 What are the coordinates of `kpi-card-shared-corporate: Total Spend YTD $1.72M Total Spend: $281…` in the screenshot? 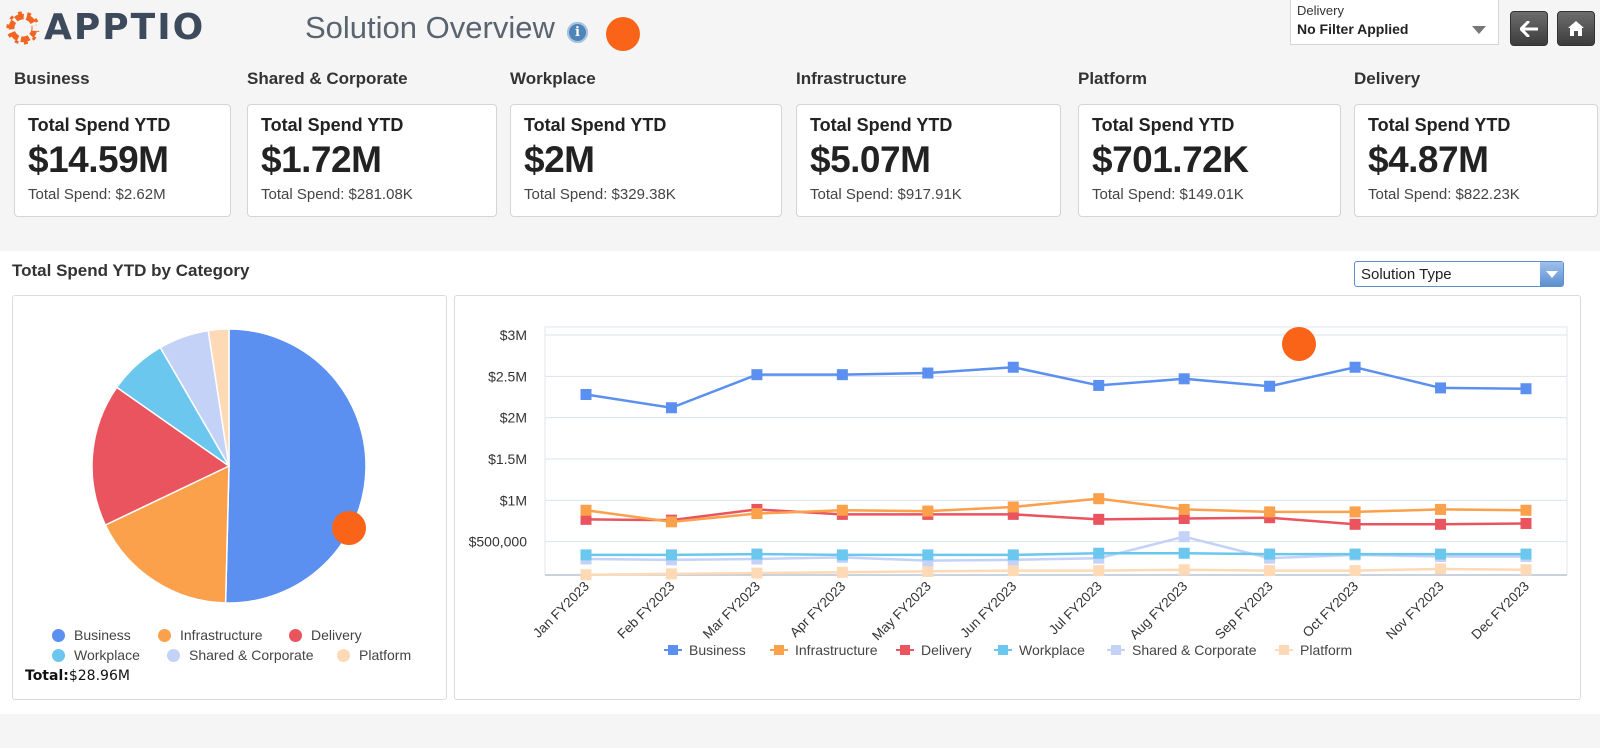 It's located at (372, 160).